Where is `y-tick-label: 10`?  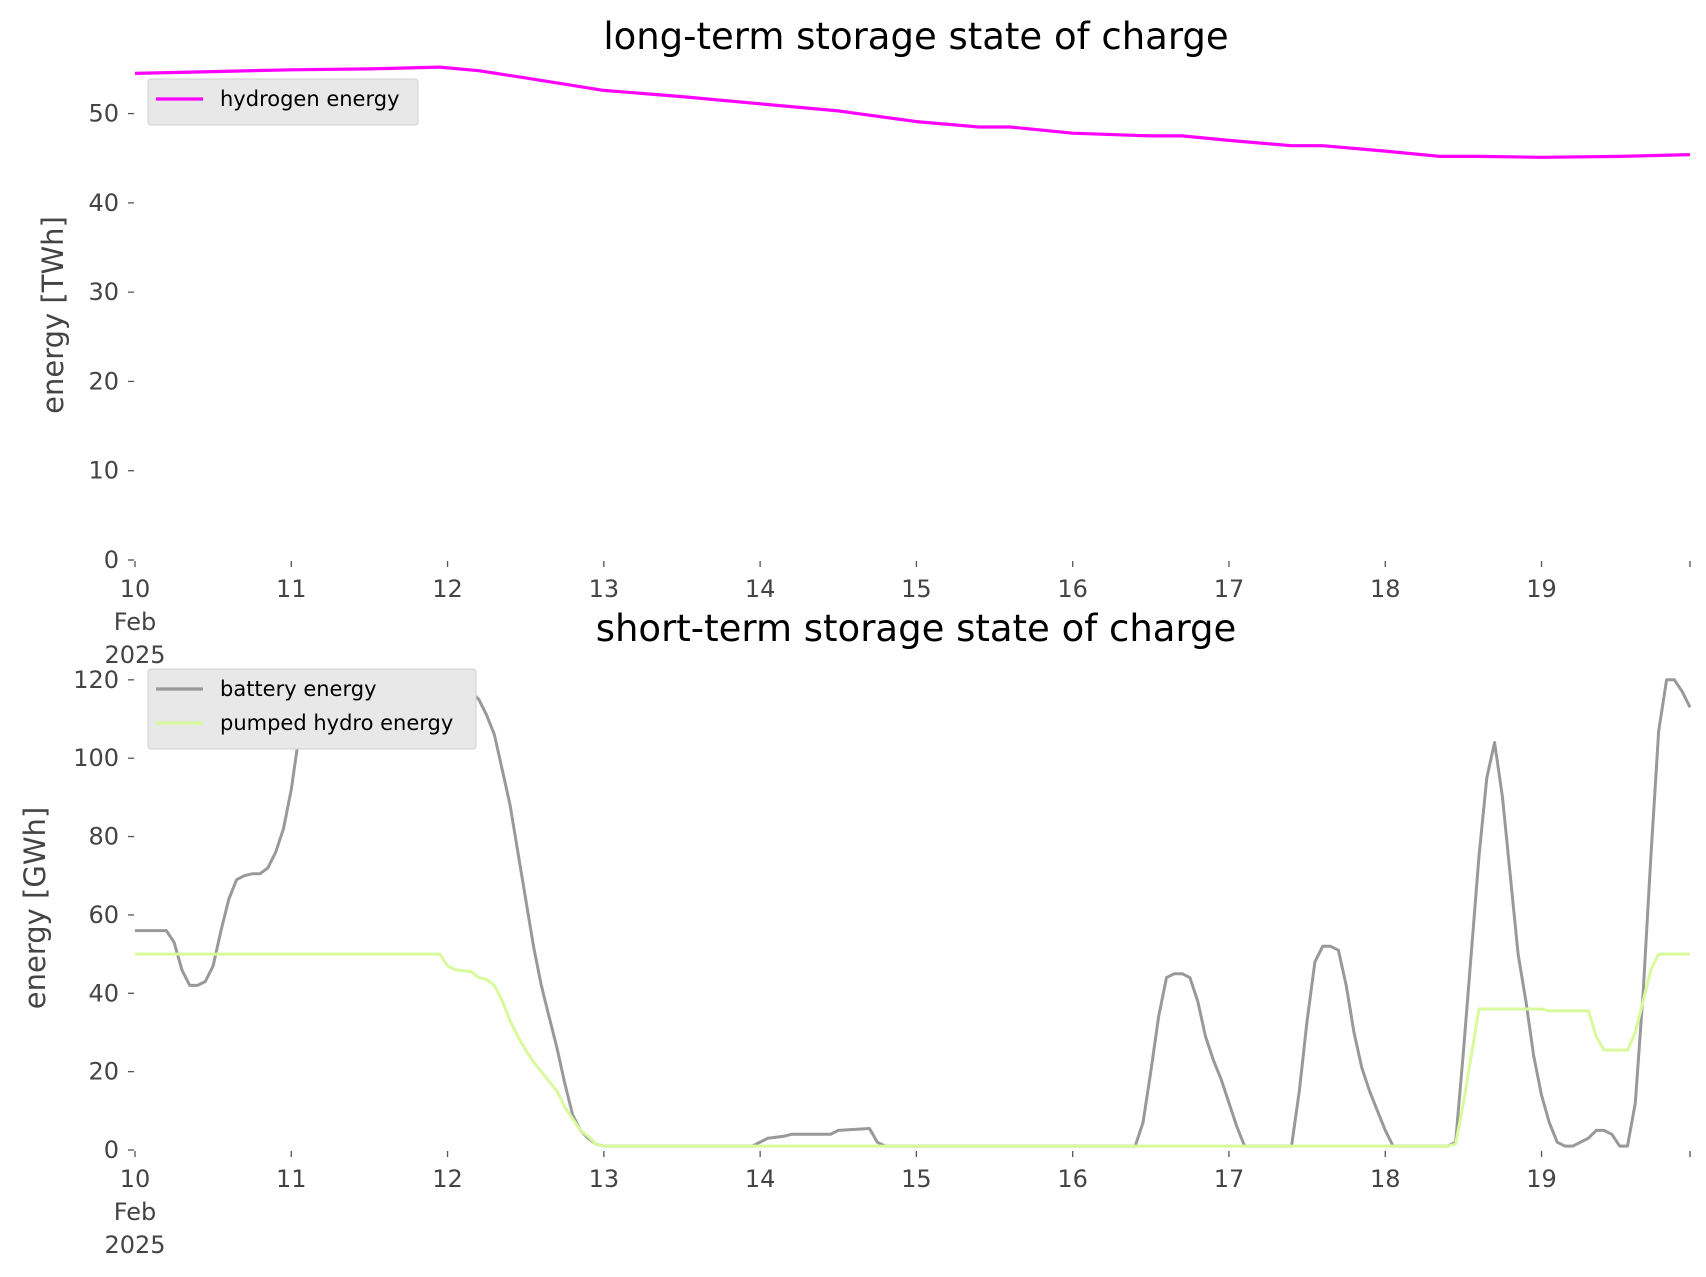
y-tick-label: 10 is located at coordinates (103, 471).